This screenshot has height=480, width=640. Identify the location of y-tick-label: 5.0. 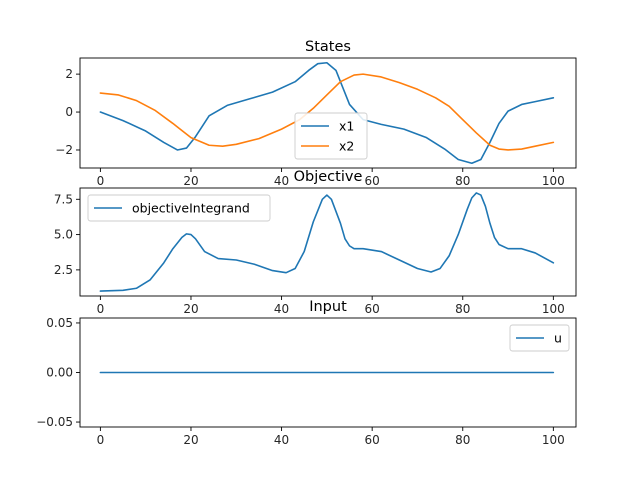
(63, 235).